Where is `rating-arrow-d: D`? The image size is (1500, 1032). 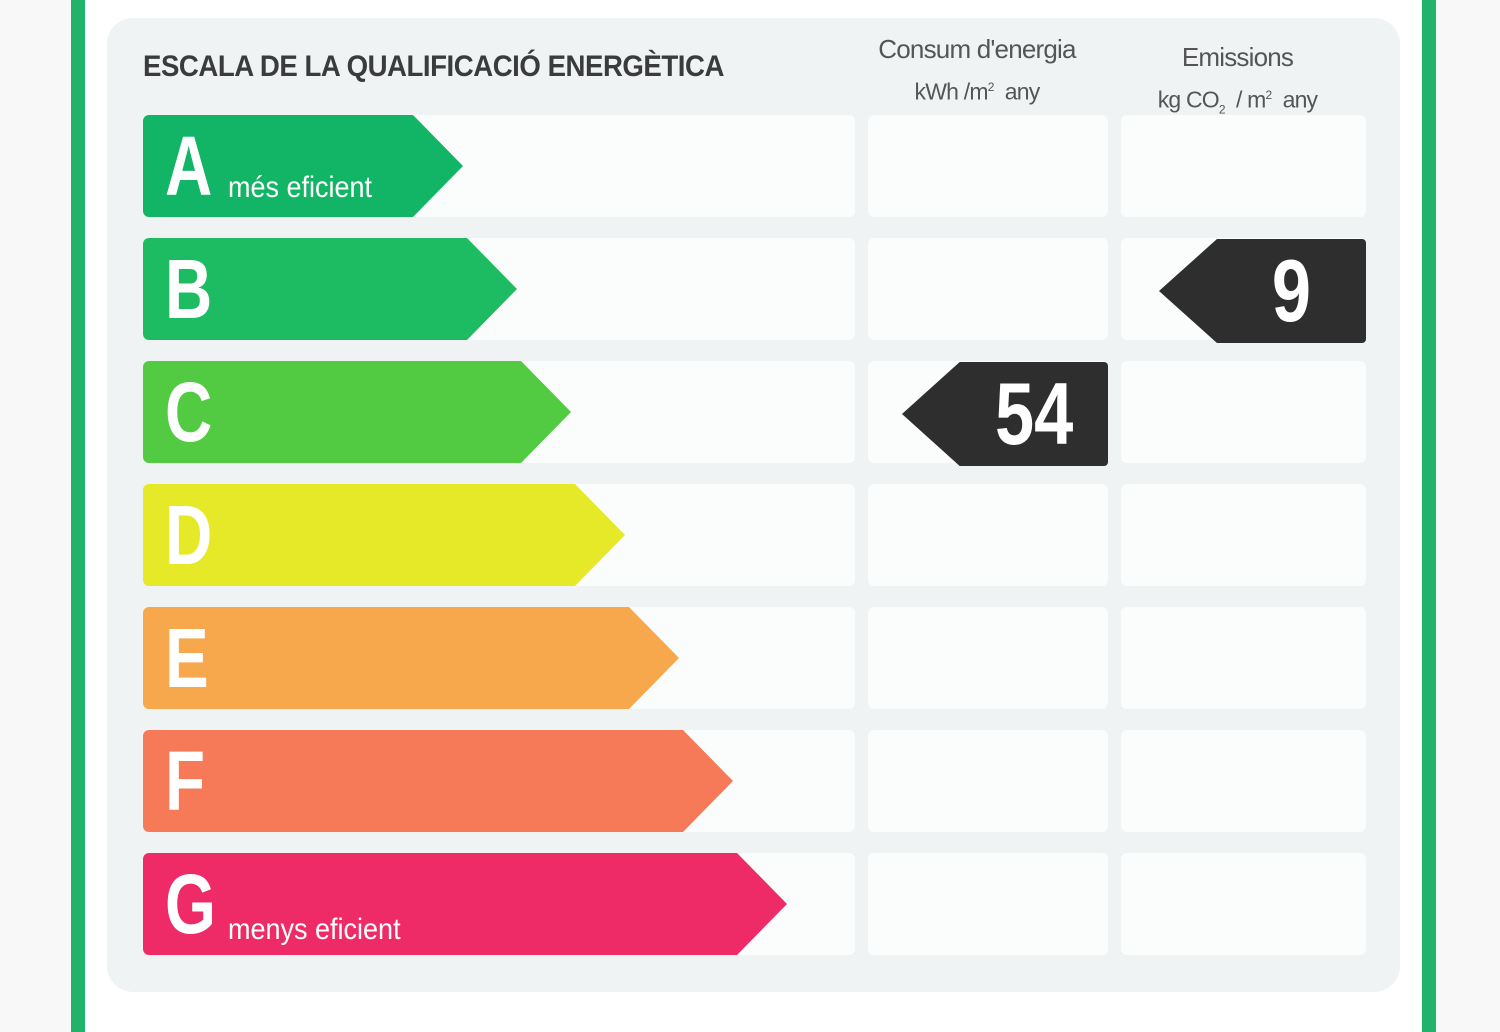 rating-arrow-d: D is located at coordinates (384, 535).